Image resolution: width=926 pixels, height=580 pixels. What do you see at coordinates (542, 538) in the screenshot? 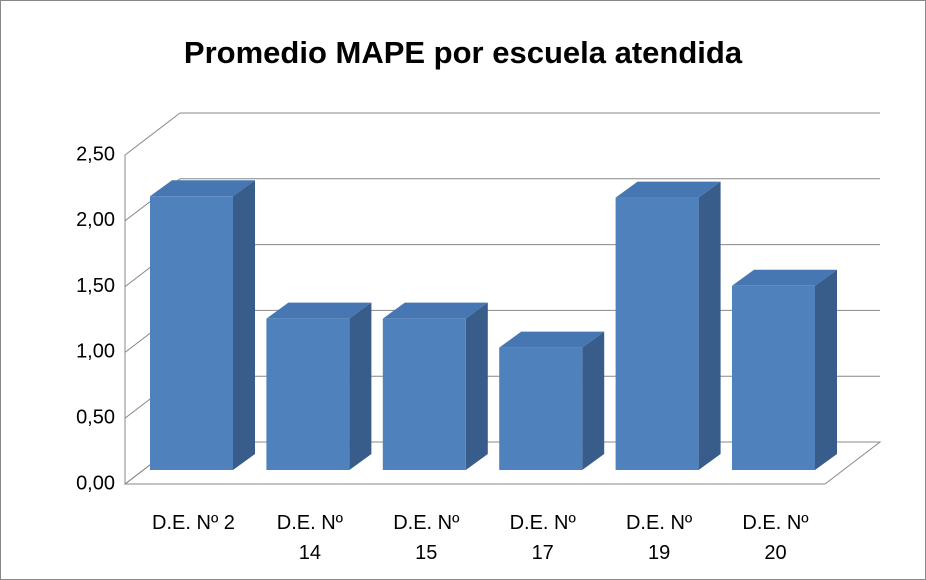
I see `x-tick-label: D.E. Nº 17` at bounding box center [542, 538].